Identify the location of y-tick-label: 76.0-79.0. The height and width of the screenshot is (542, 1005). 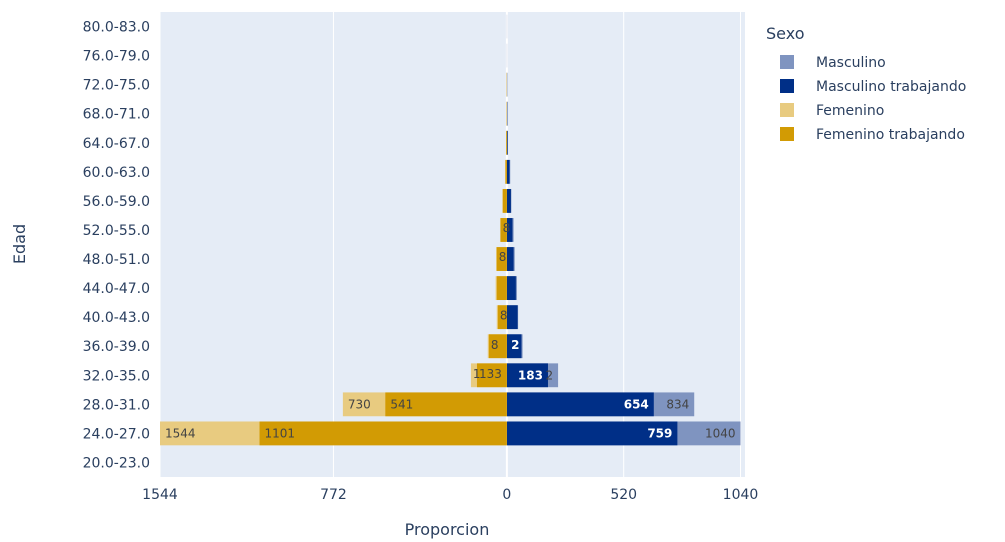
(116, 57).